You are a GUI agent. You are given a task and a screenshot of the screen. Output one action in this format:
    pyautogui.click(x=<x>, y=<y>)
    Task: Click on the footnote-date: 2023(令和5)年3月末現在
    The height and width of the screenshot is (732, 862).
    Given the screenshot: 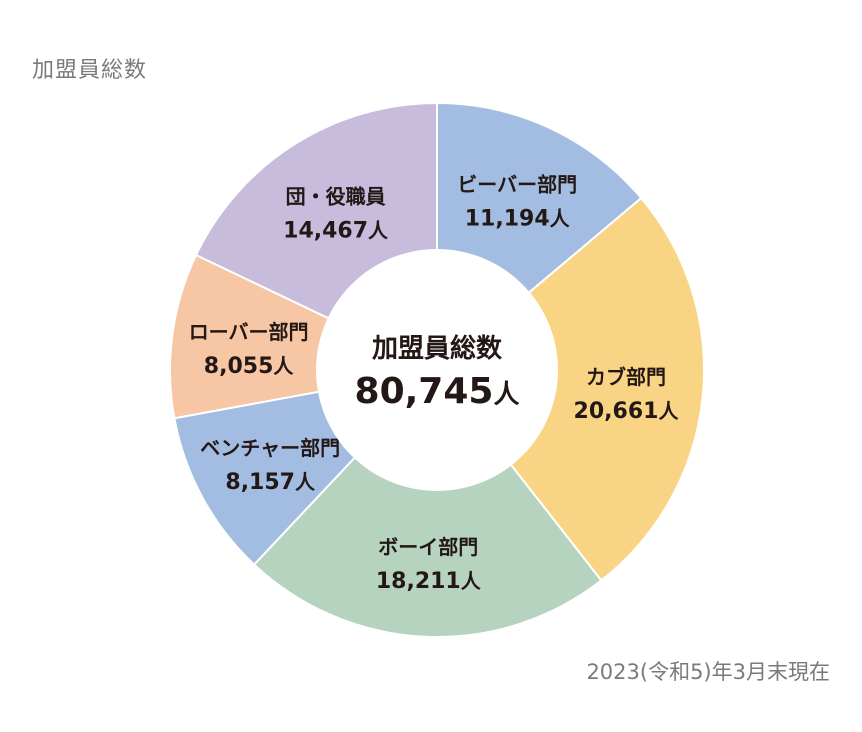 What is the action you would take?
    pyautogui.click(x=708, y=672)
    